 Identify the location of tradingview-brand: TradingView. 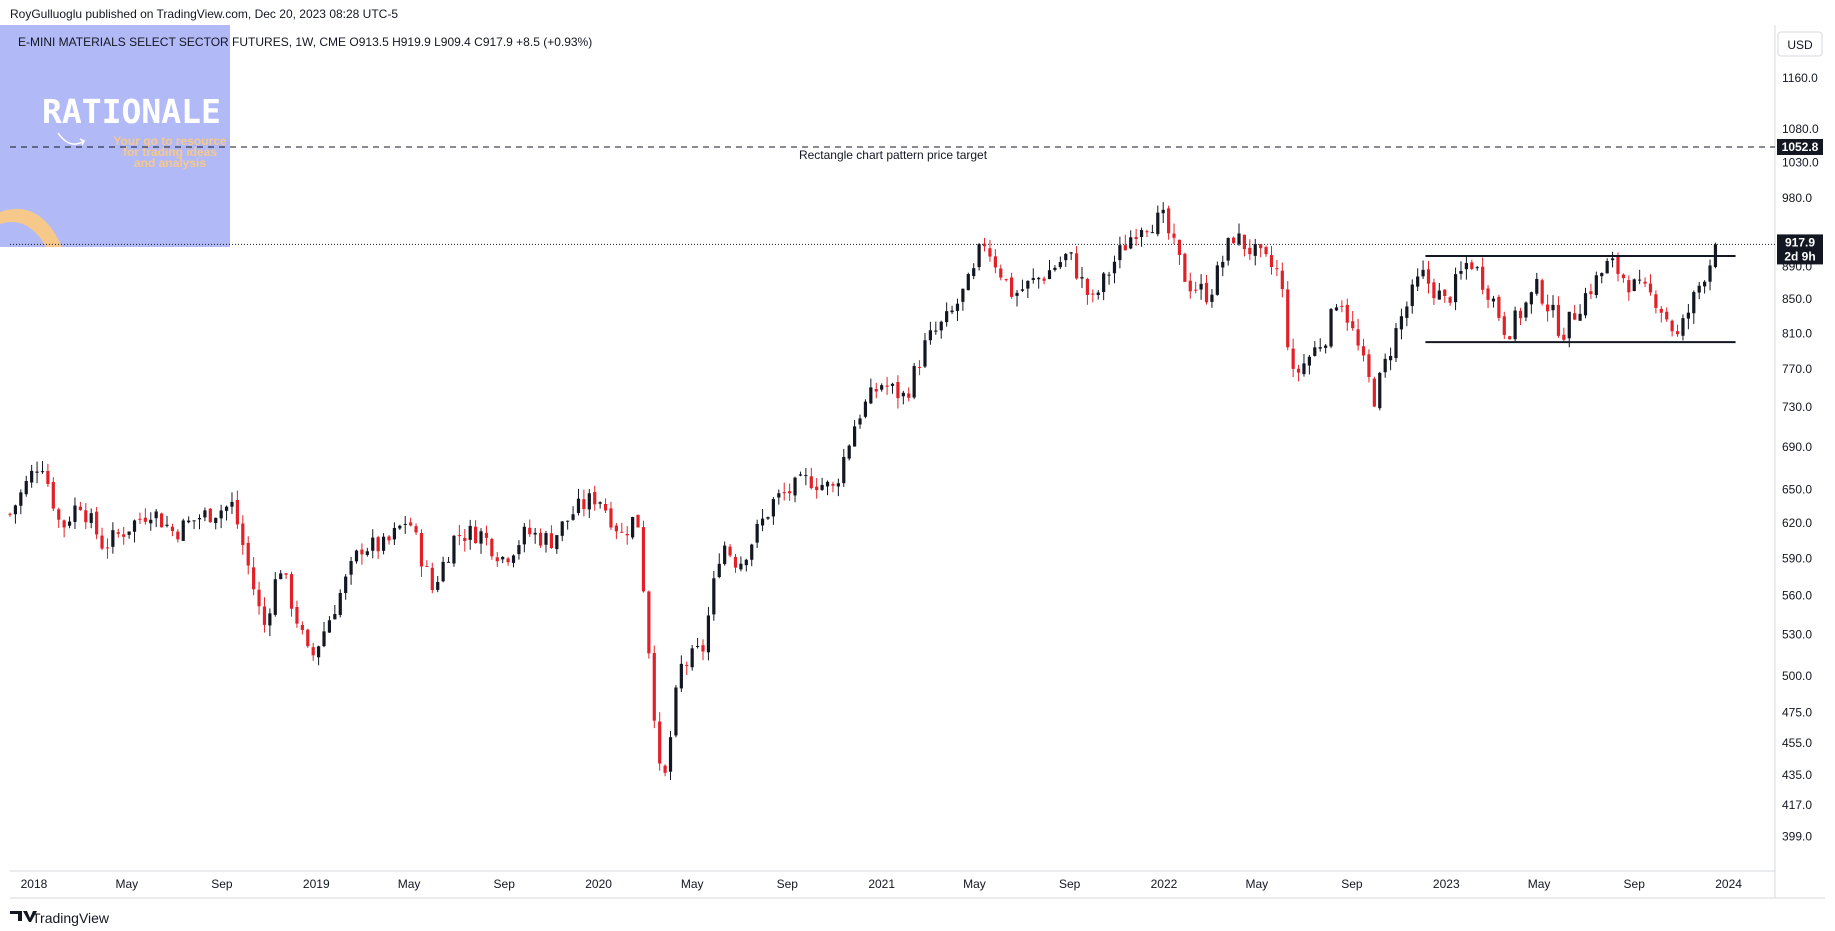
(71, 918).